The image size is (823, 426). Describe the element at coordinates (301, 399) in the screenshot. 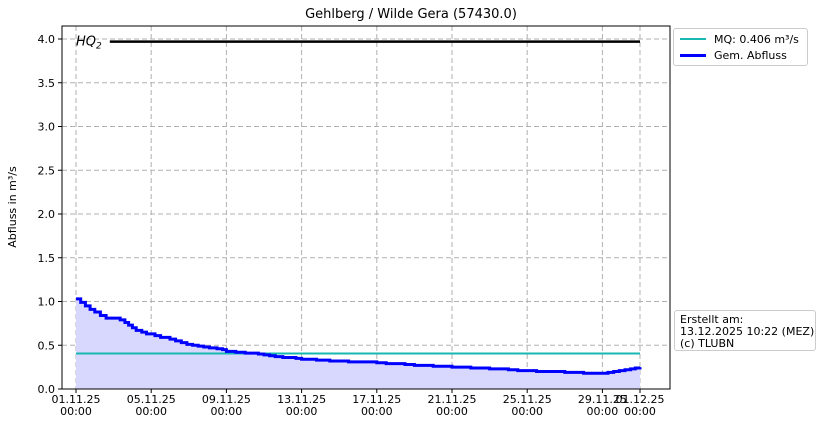

I see `x-tick-label-date: 13.11.25` at that location.